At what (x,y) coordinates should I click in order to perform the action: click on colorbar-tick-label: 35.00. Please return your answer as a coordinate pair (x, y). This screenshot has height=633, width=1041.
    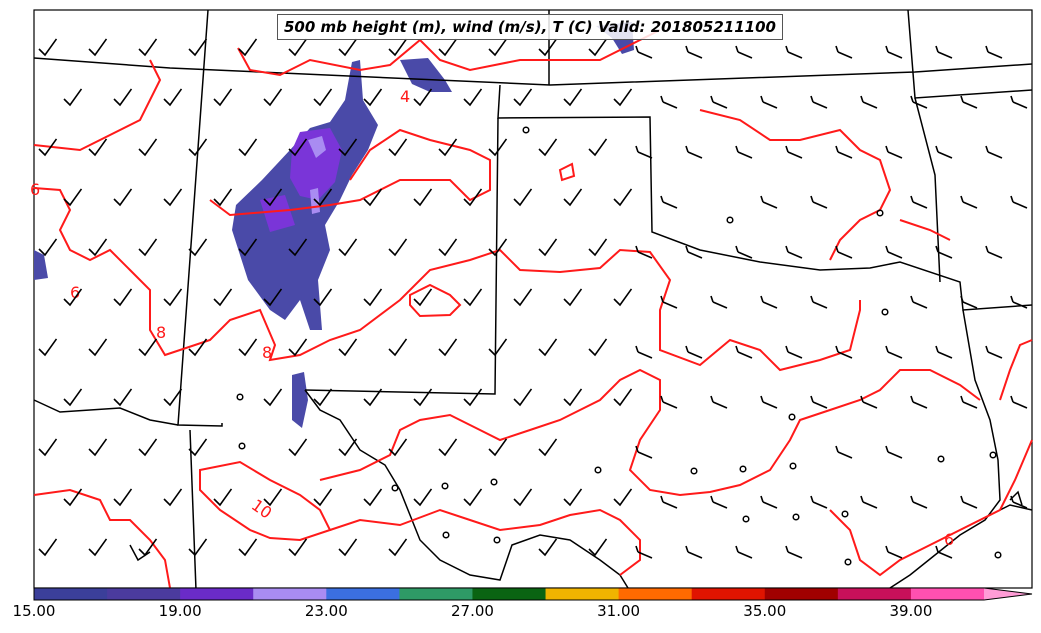
    Looking at the image, I should click on (765, 611).